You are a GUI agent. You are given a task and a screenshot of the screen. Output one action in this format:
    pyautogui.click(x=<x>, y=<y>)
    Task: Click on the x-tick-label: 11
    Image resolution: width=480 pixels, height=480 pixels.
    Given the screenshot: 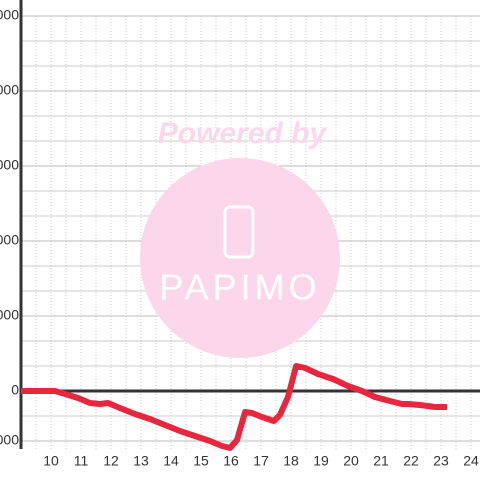 What is the action you would take?
    pyautogui.click(x=81, y=461)
    